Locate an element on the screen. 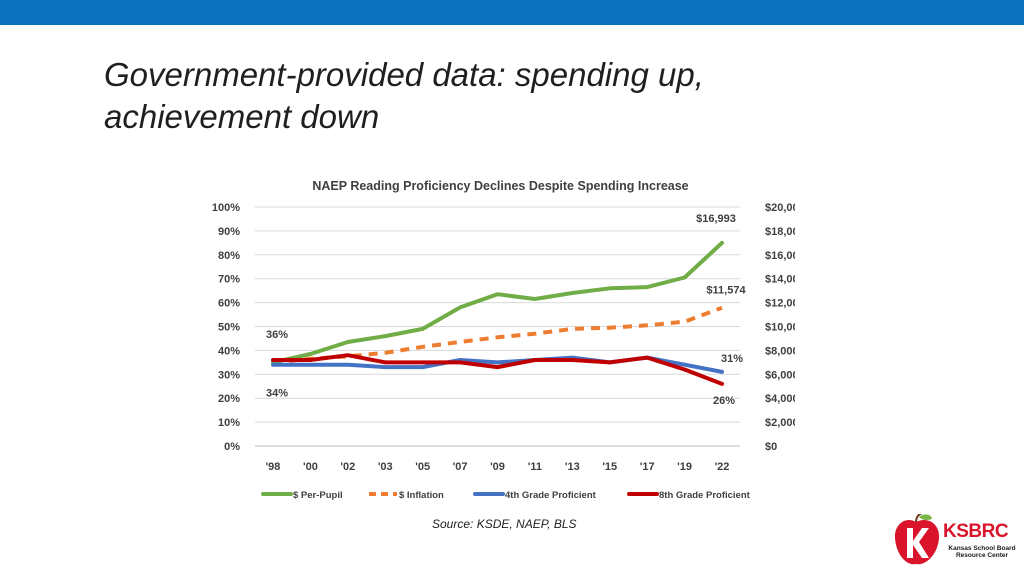 Image resolution: width=1024 pixels, height=576 pixels. left-axis-tick-label: 90% is located at coordinates (229, 232).